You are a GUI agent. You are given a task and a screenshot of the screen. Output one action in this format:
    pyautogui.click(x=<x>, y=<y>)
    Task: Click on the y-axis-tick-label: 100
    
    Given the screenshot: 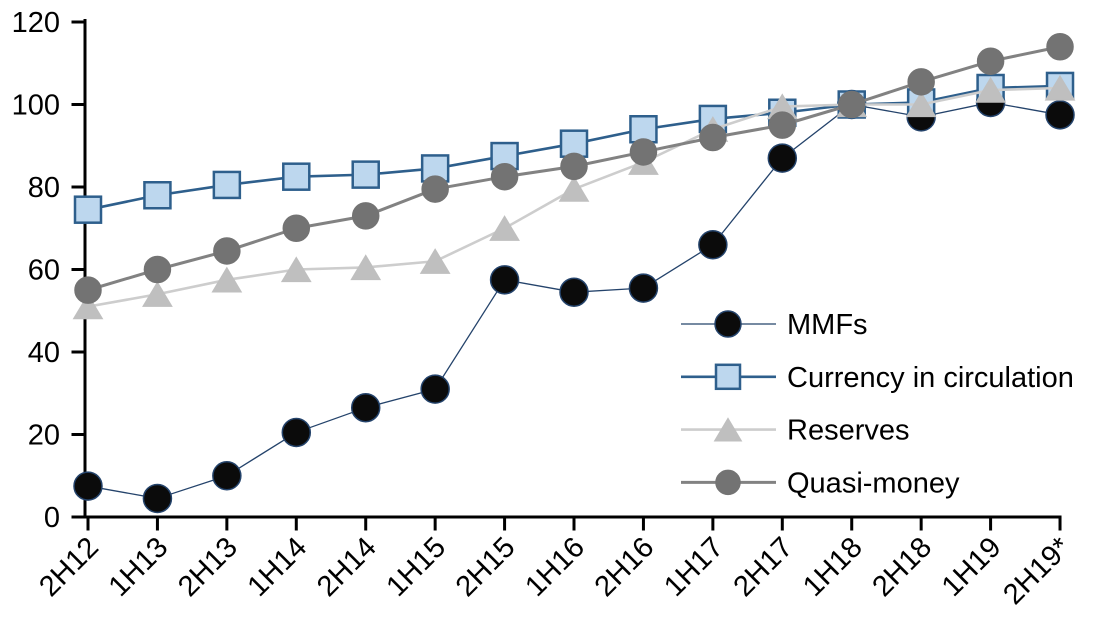 What is the action you would take?
    pyautogui.click(x=36, y=106)
    